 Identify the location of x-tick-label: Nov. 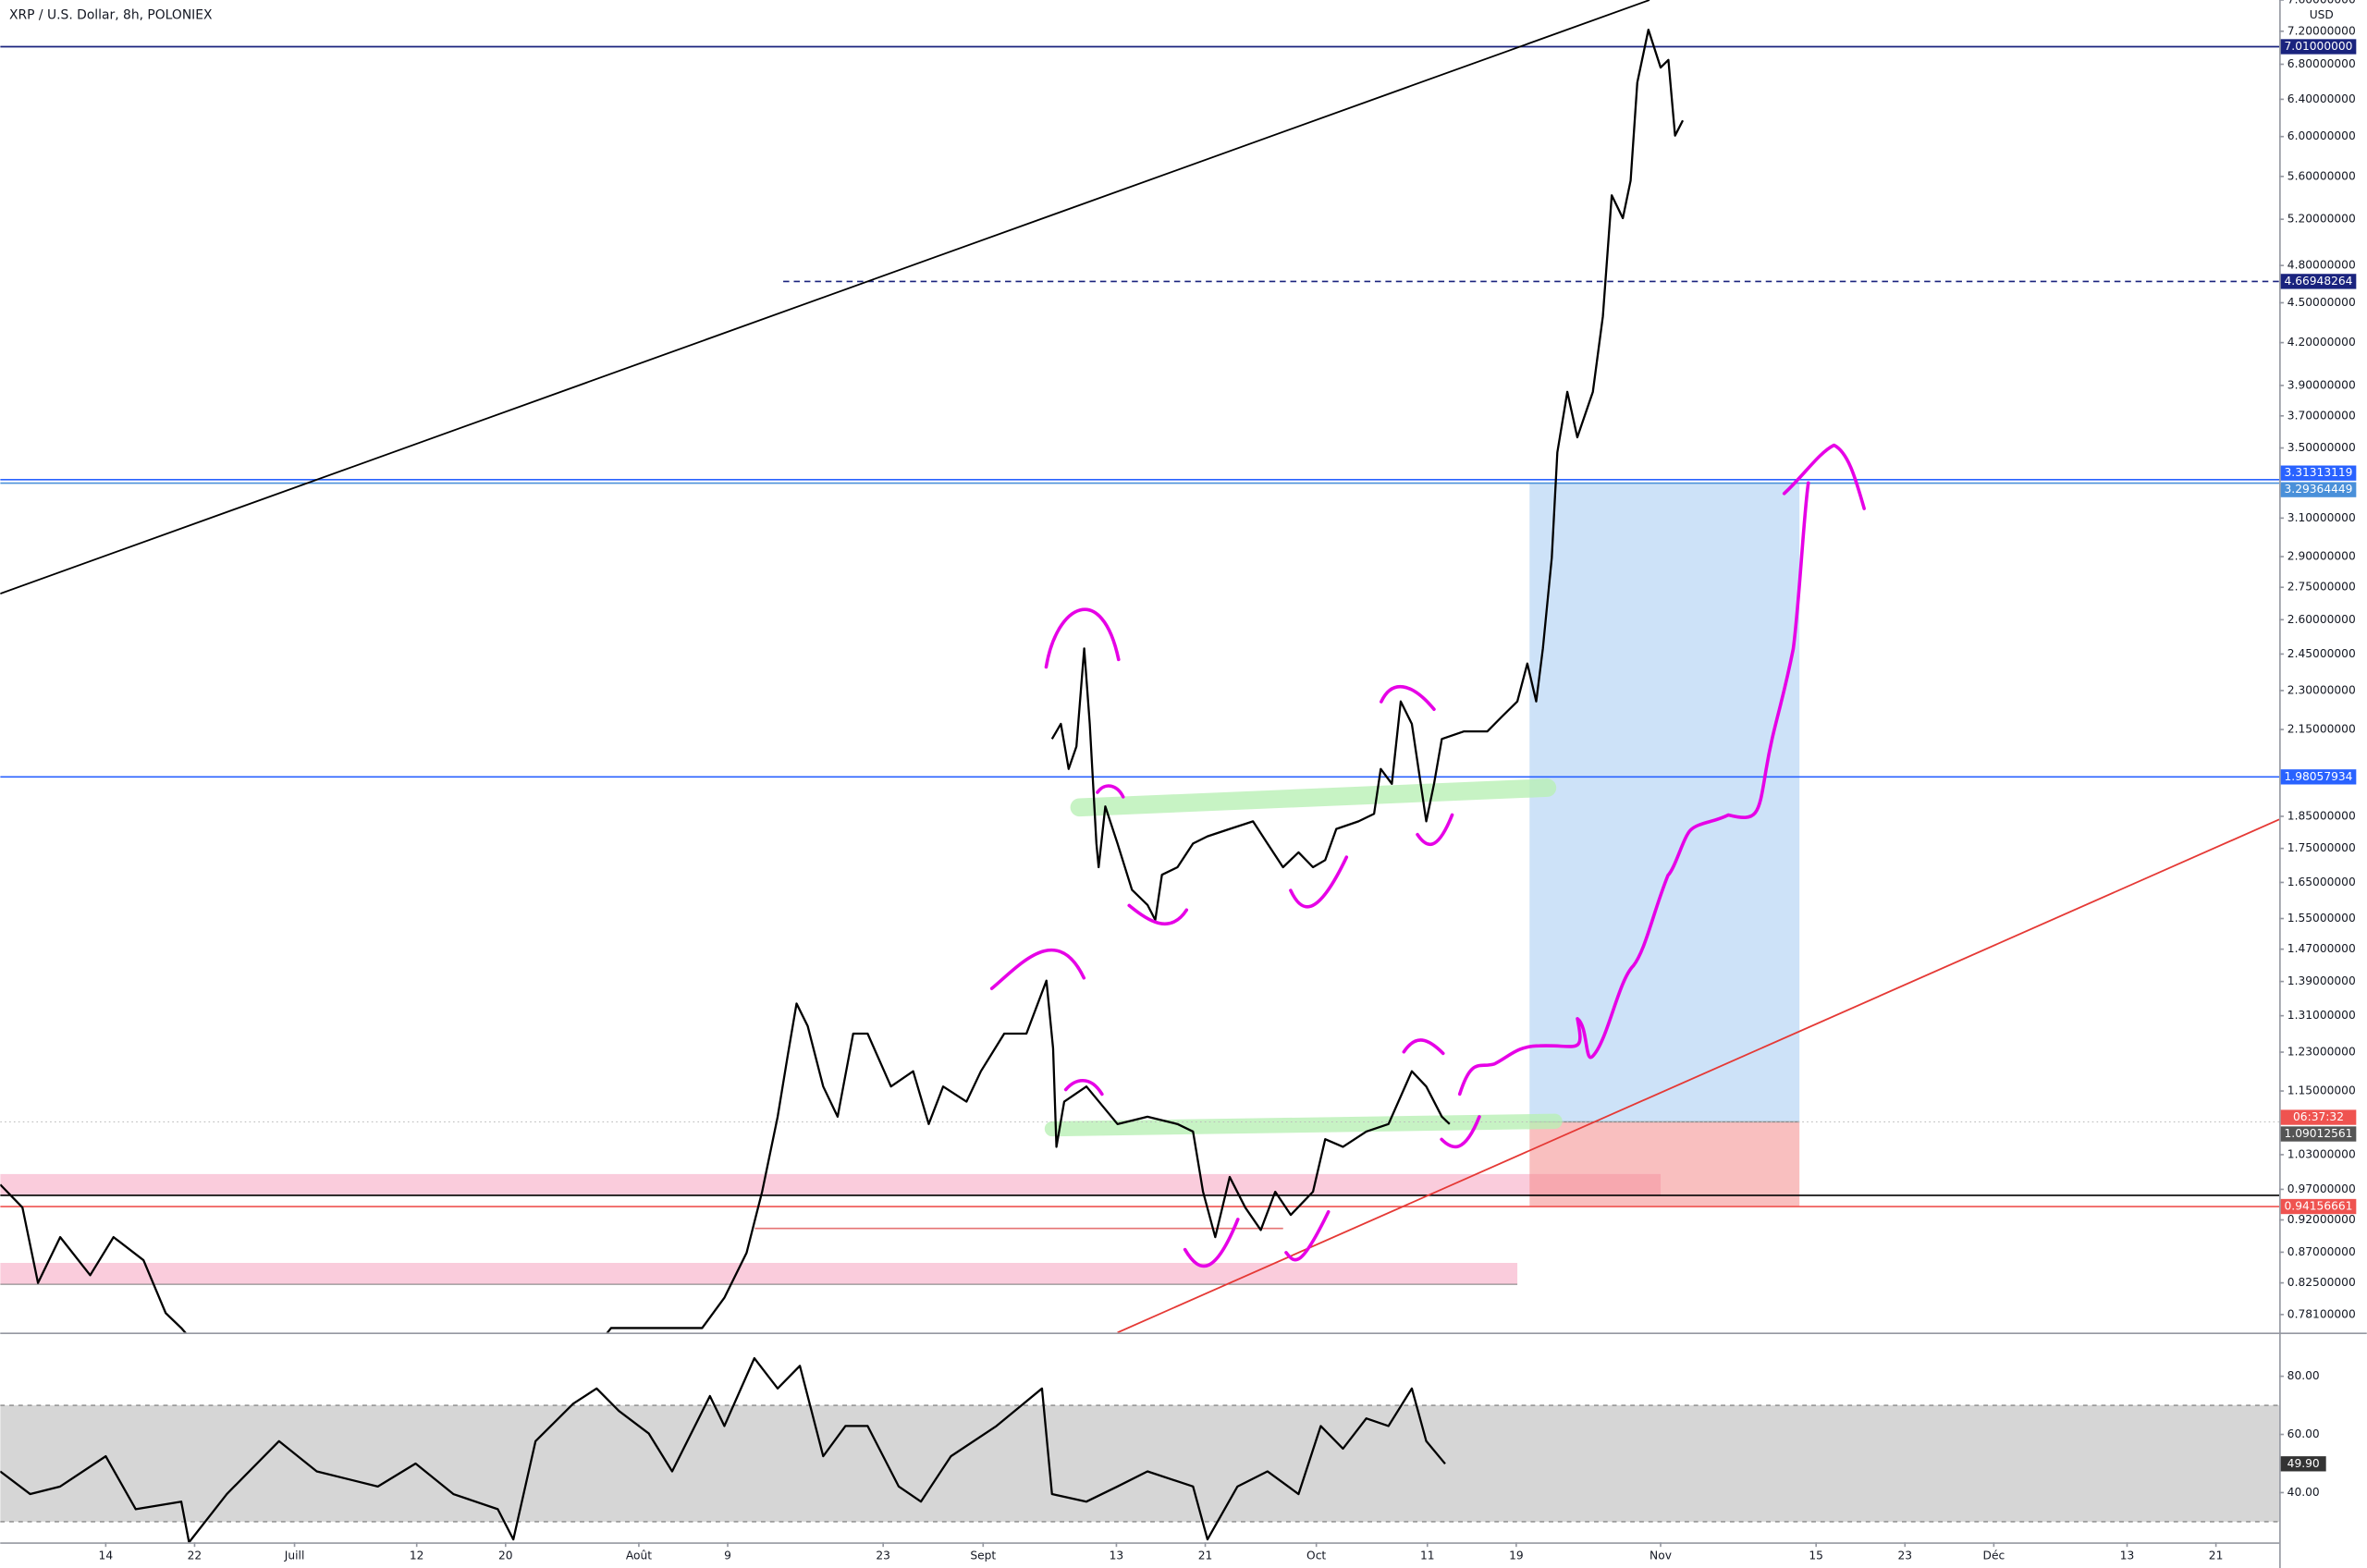
(1661, 1556).